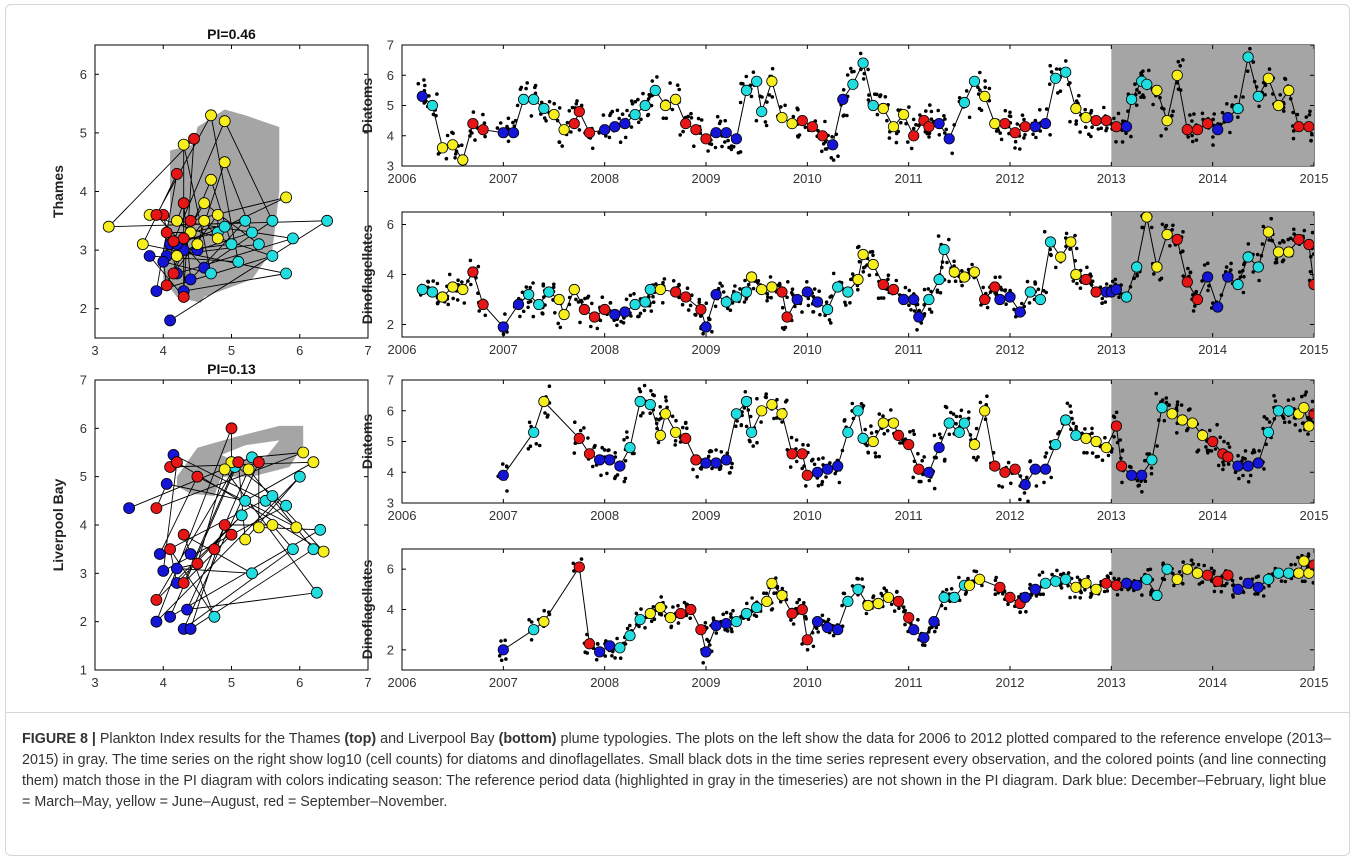 This screenshot has width=1355, height=860. I want to click on x-tick-label: 2012, so click(1010, 178).